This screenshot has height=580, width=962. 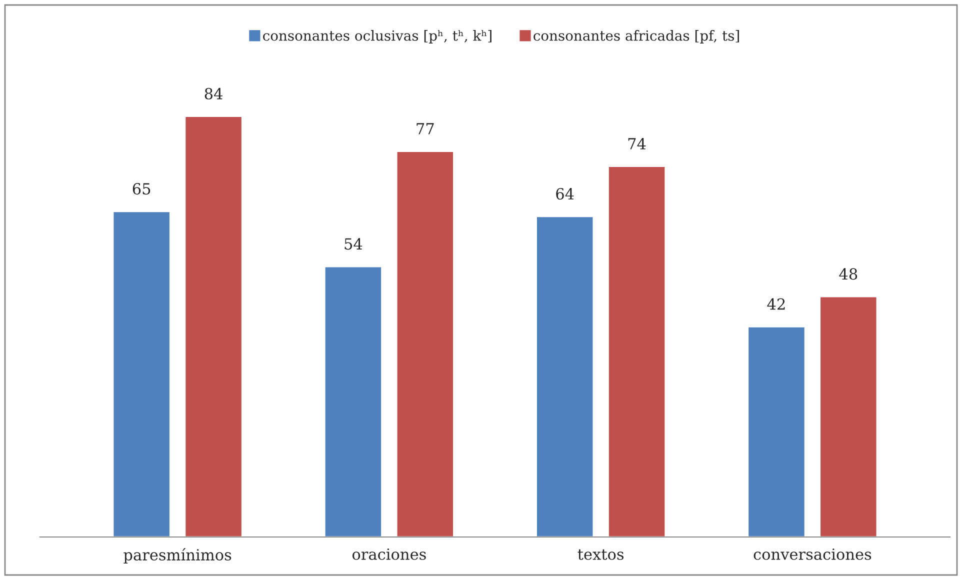 What do you see at coordinates (776, 304) in the screenshot?
I see `data-label: 42` at bounding box center [776, 304].